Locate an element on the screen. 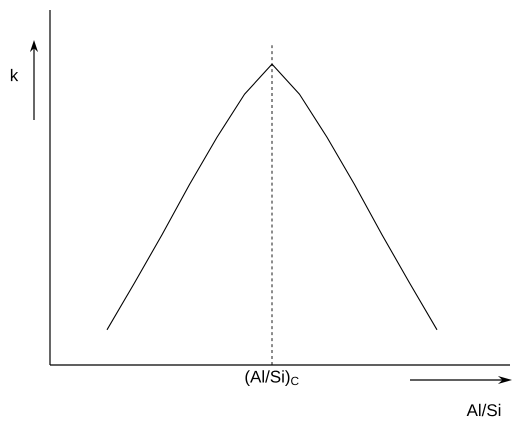  x-axis-title: Al/Si is located at coordinates (483, 410).